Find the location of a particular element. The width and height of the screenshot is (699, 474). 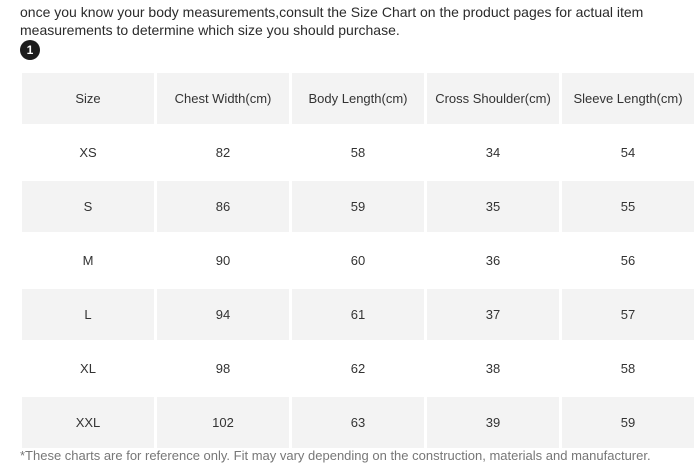

cell-size: XS is located at coordinates (88, 152).